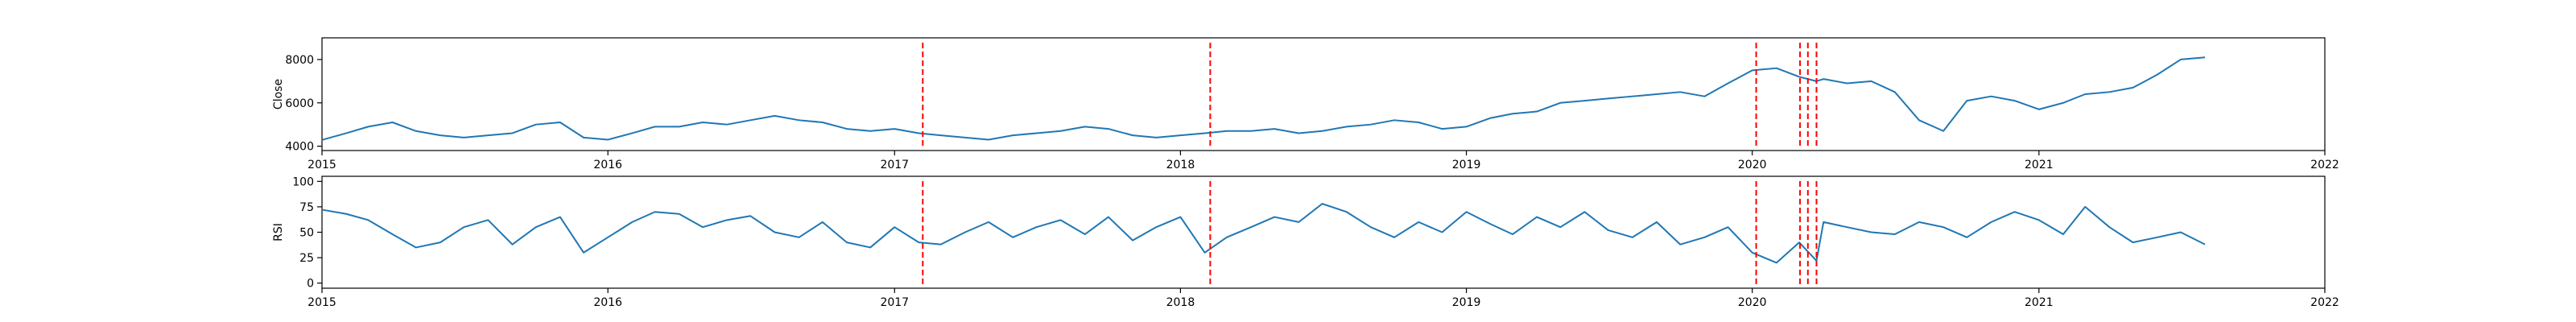 The image size is (2576, 322). Describe the element at coordinates (278, 94) in the screenshot. I see `y-axis-title: Close` at that location.